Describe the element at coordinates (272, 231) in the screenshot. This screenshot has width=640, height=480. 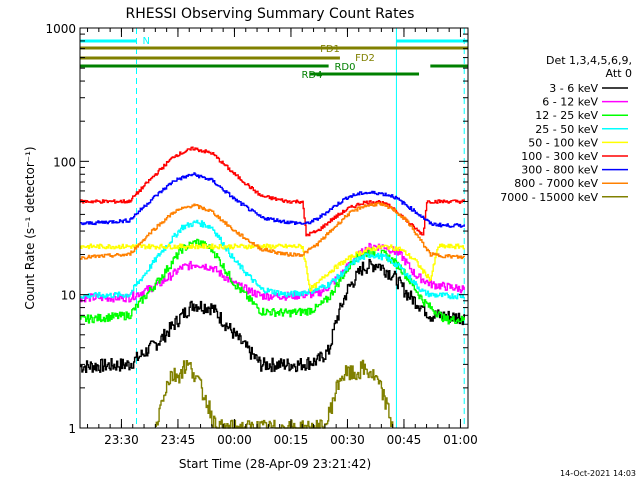
I see `series-line-800-7000-kev` at that location.